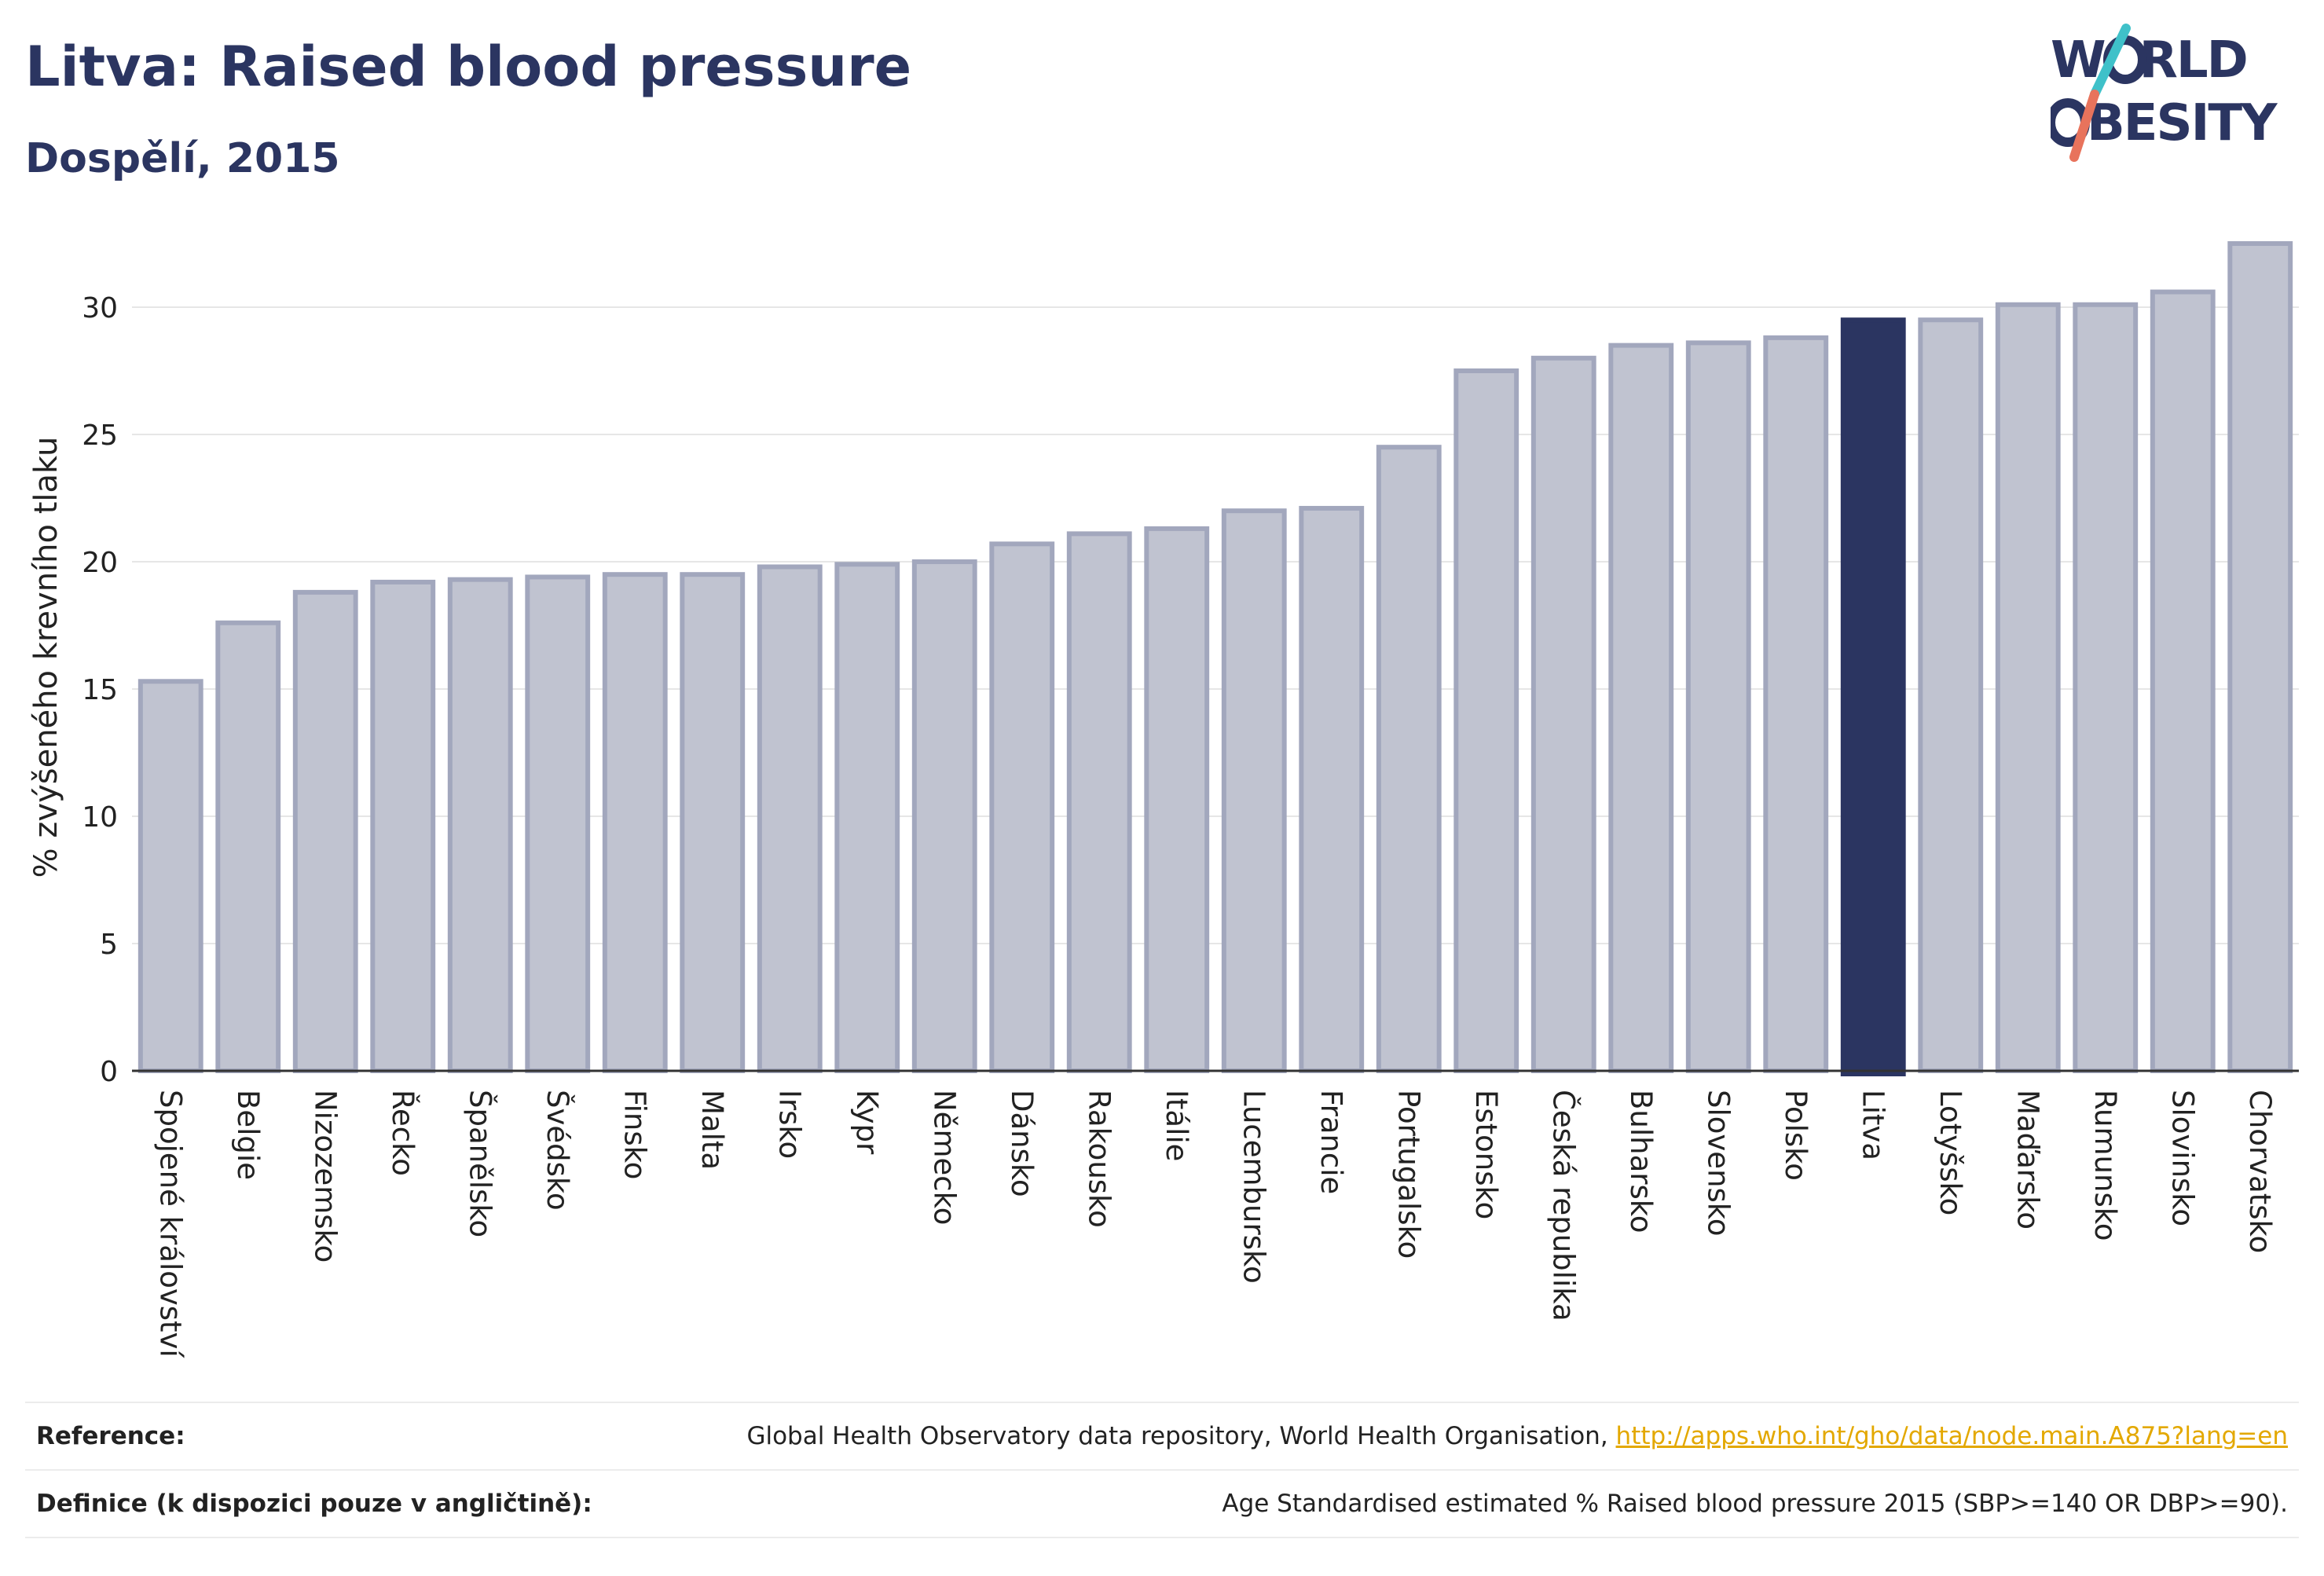 This screenshot has width=2324, height=1576. I want to click on x-tick-label: Lucembursko, so click(1253, 1187).